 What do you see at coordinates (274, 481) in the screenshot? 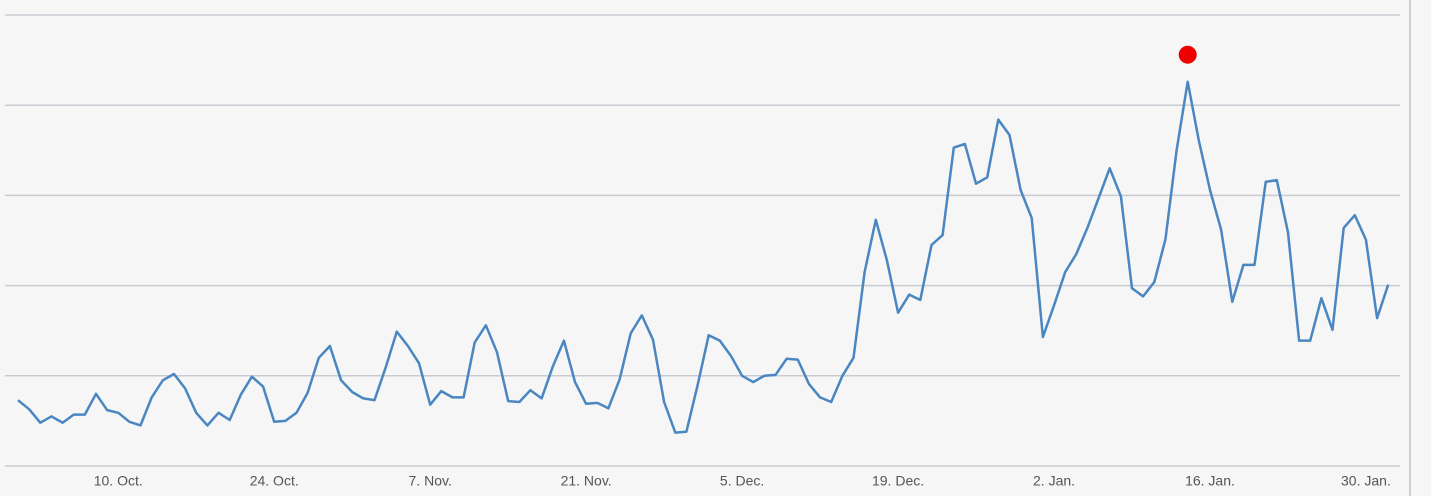
I see `x-tick-label: 24. Oct.` at bounding box center [274, 481].